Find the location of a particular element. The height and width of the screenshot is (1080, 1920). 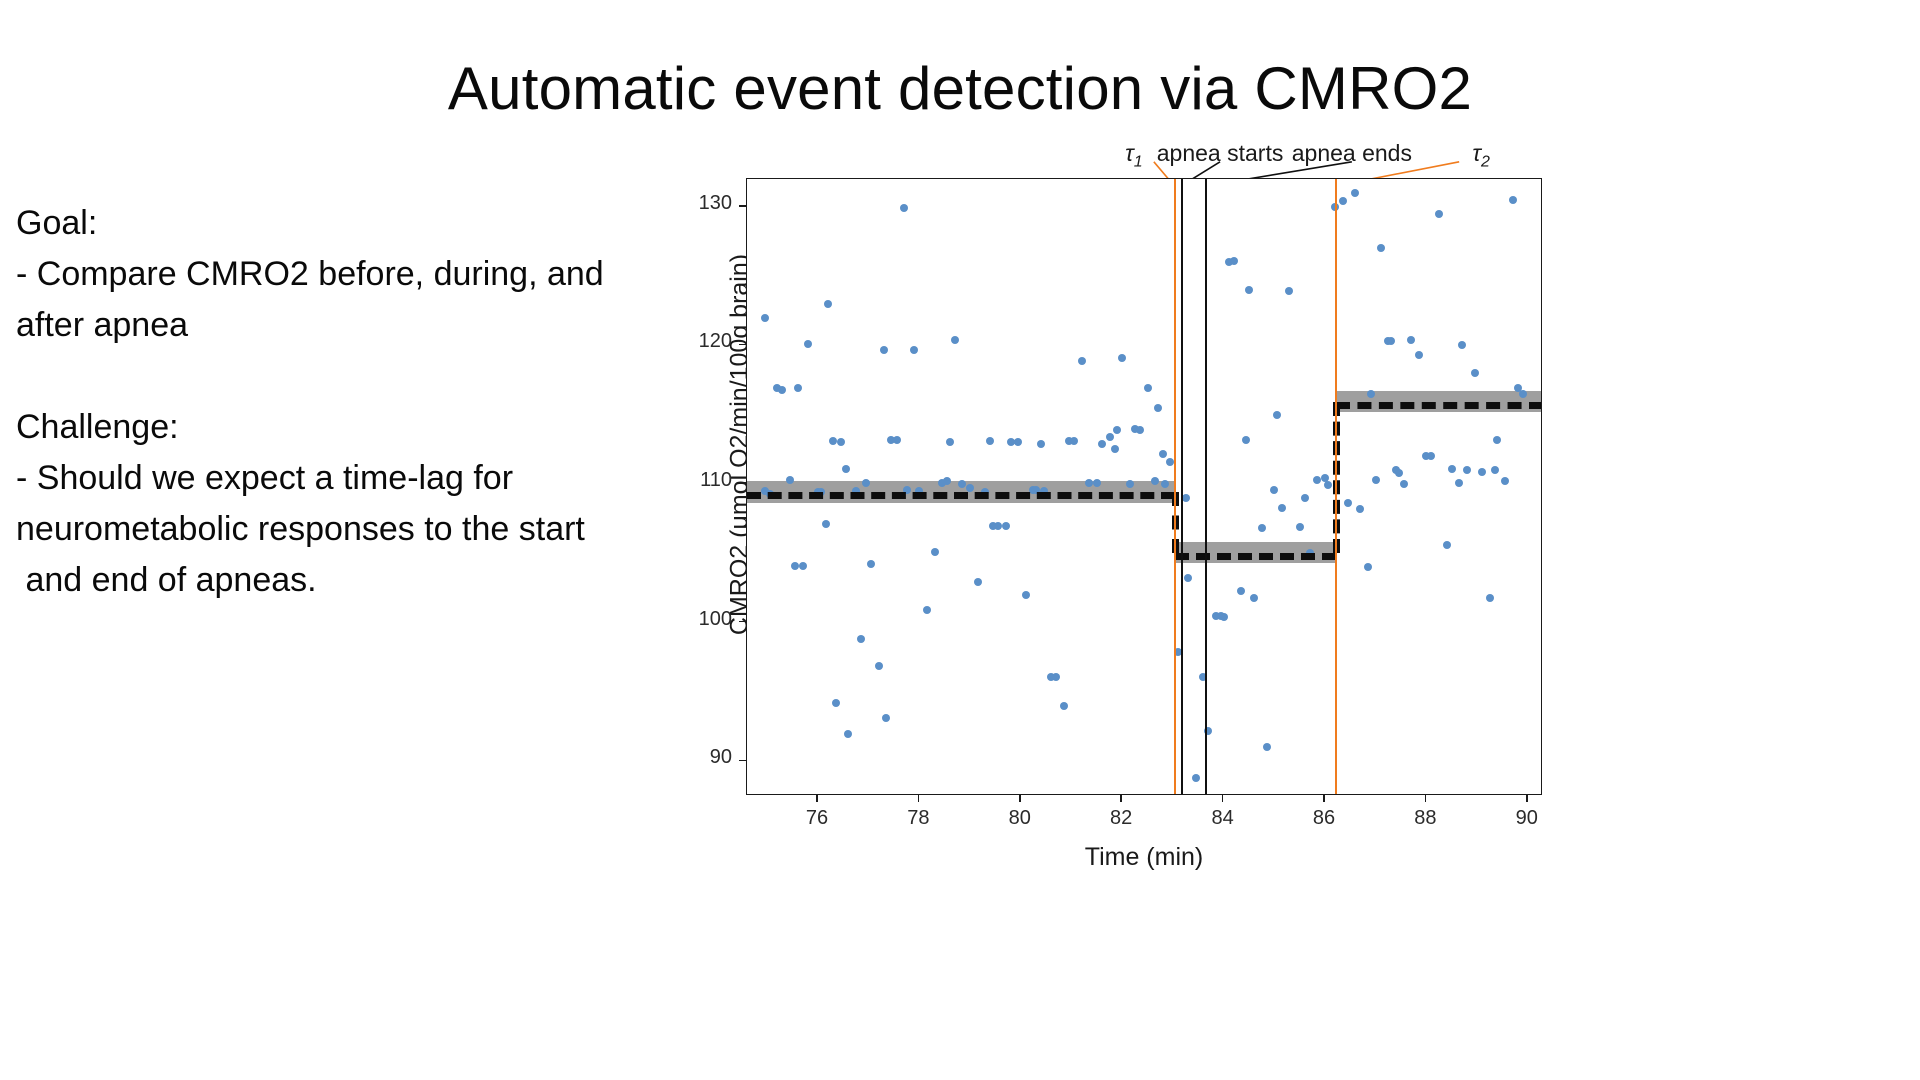

y-tick-label: 90 is located at coordinates (720, 757).